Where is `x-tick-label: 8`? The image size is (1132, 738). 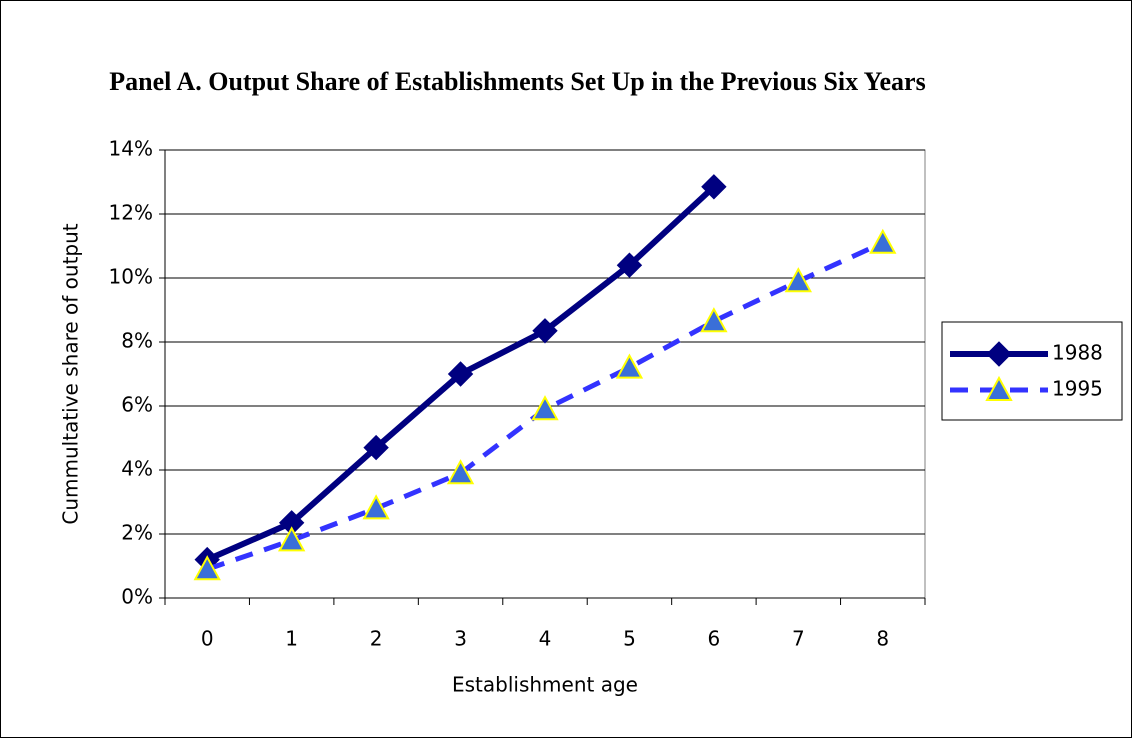 x-tick-label: 8 is located at coordinates (882, 639).